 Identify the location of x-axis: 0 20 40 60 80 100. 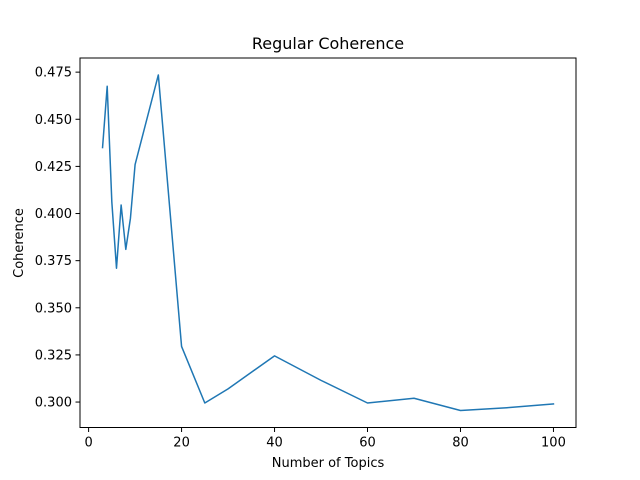
(325, 439).